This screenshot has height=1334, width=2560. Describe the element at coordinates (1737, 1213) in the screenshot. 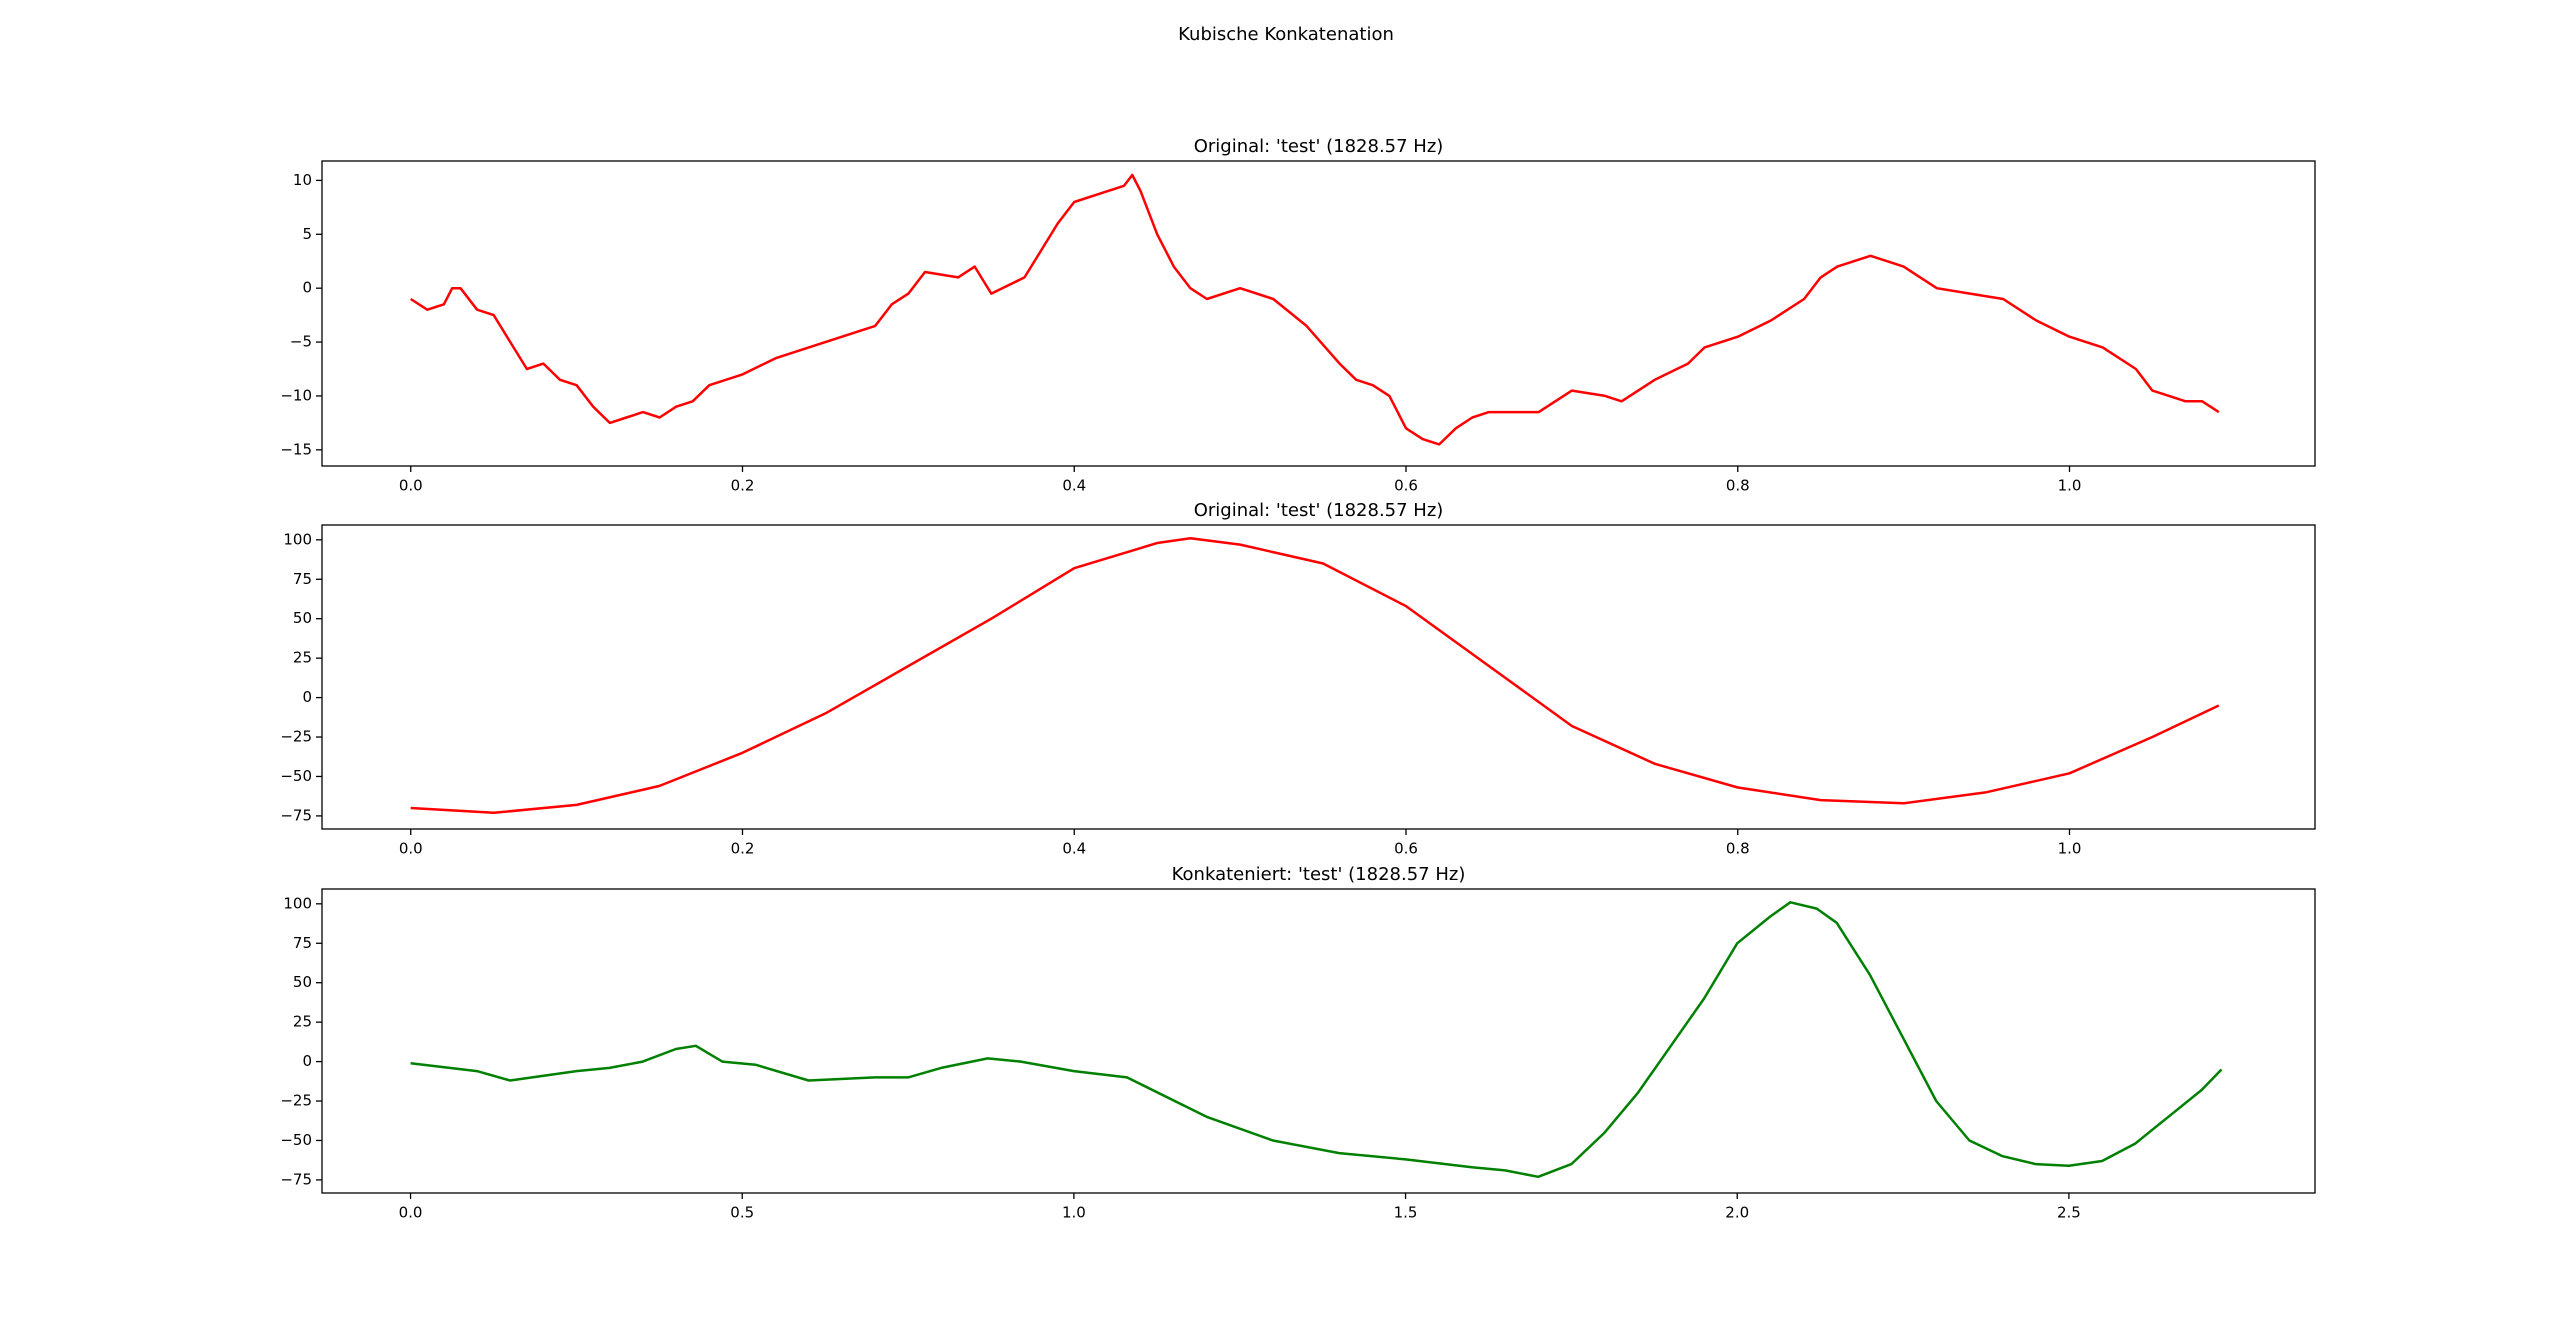

I see `x-tick-label: 2.0` at that location.